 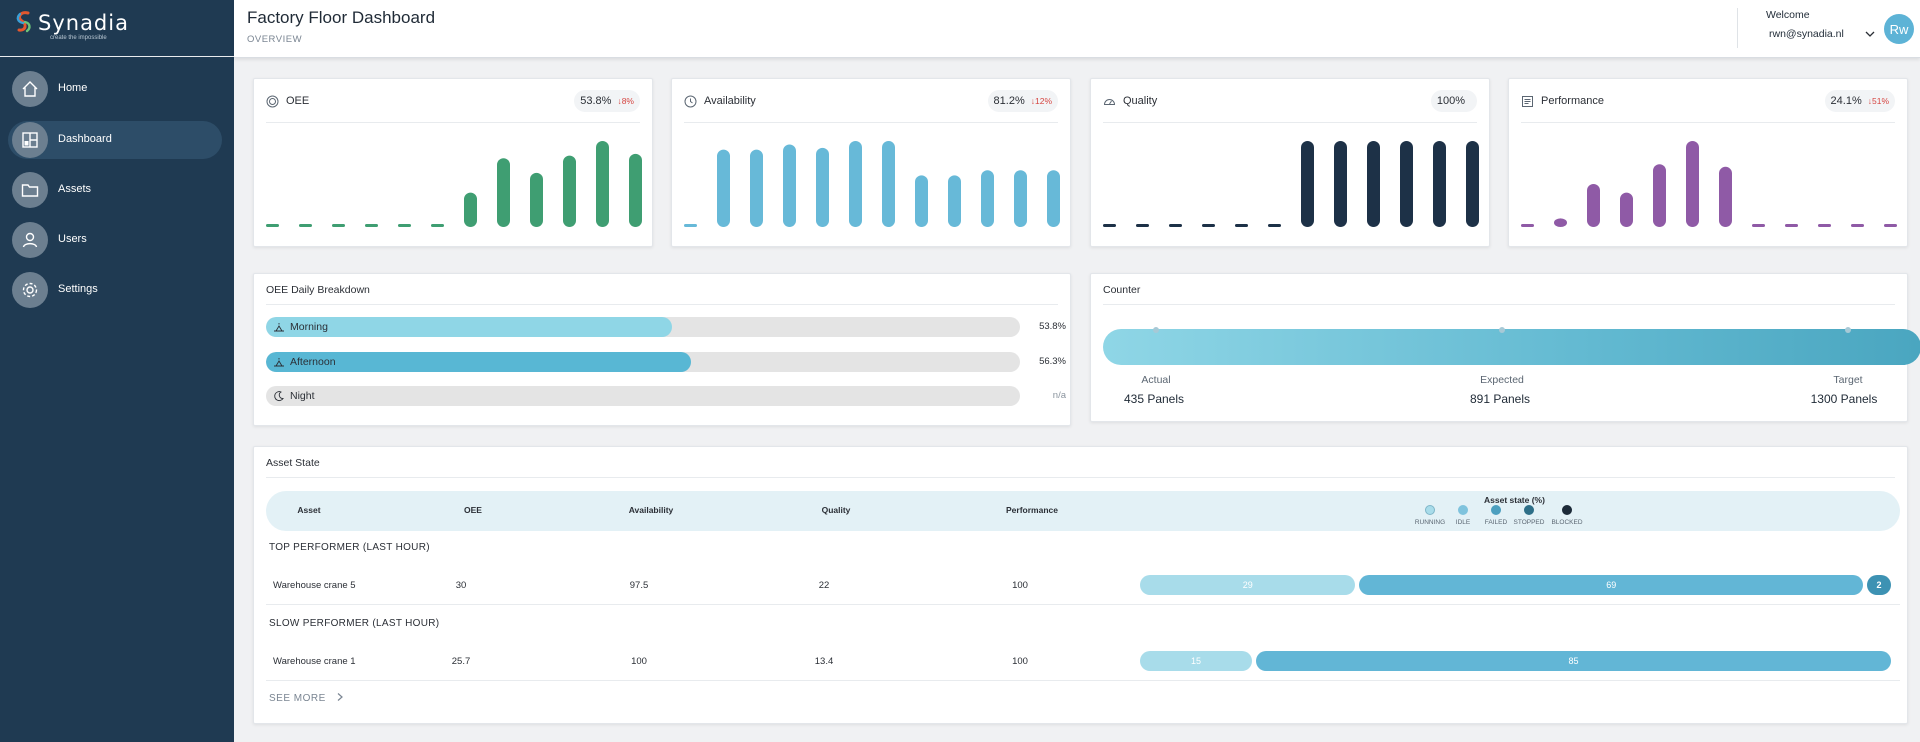 I want to click on legend-label: STOPPED, so click(x=1529, y=522).